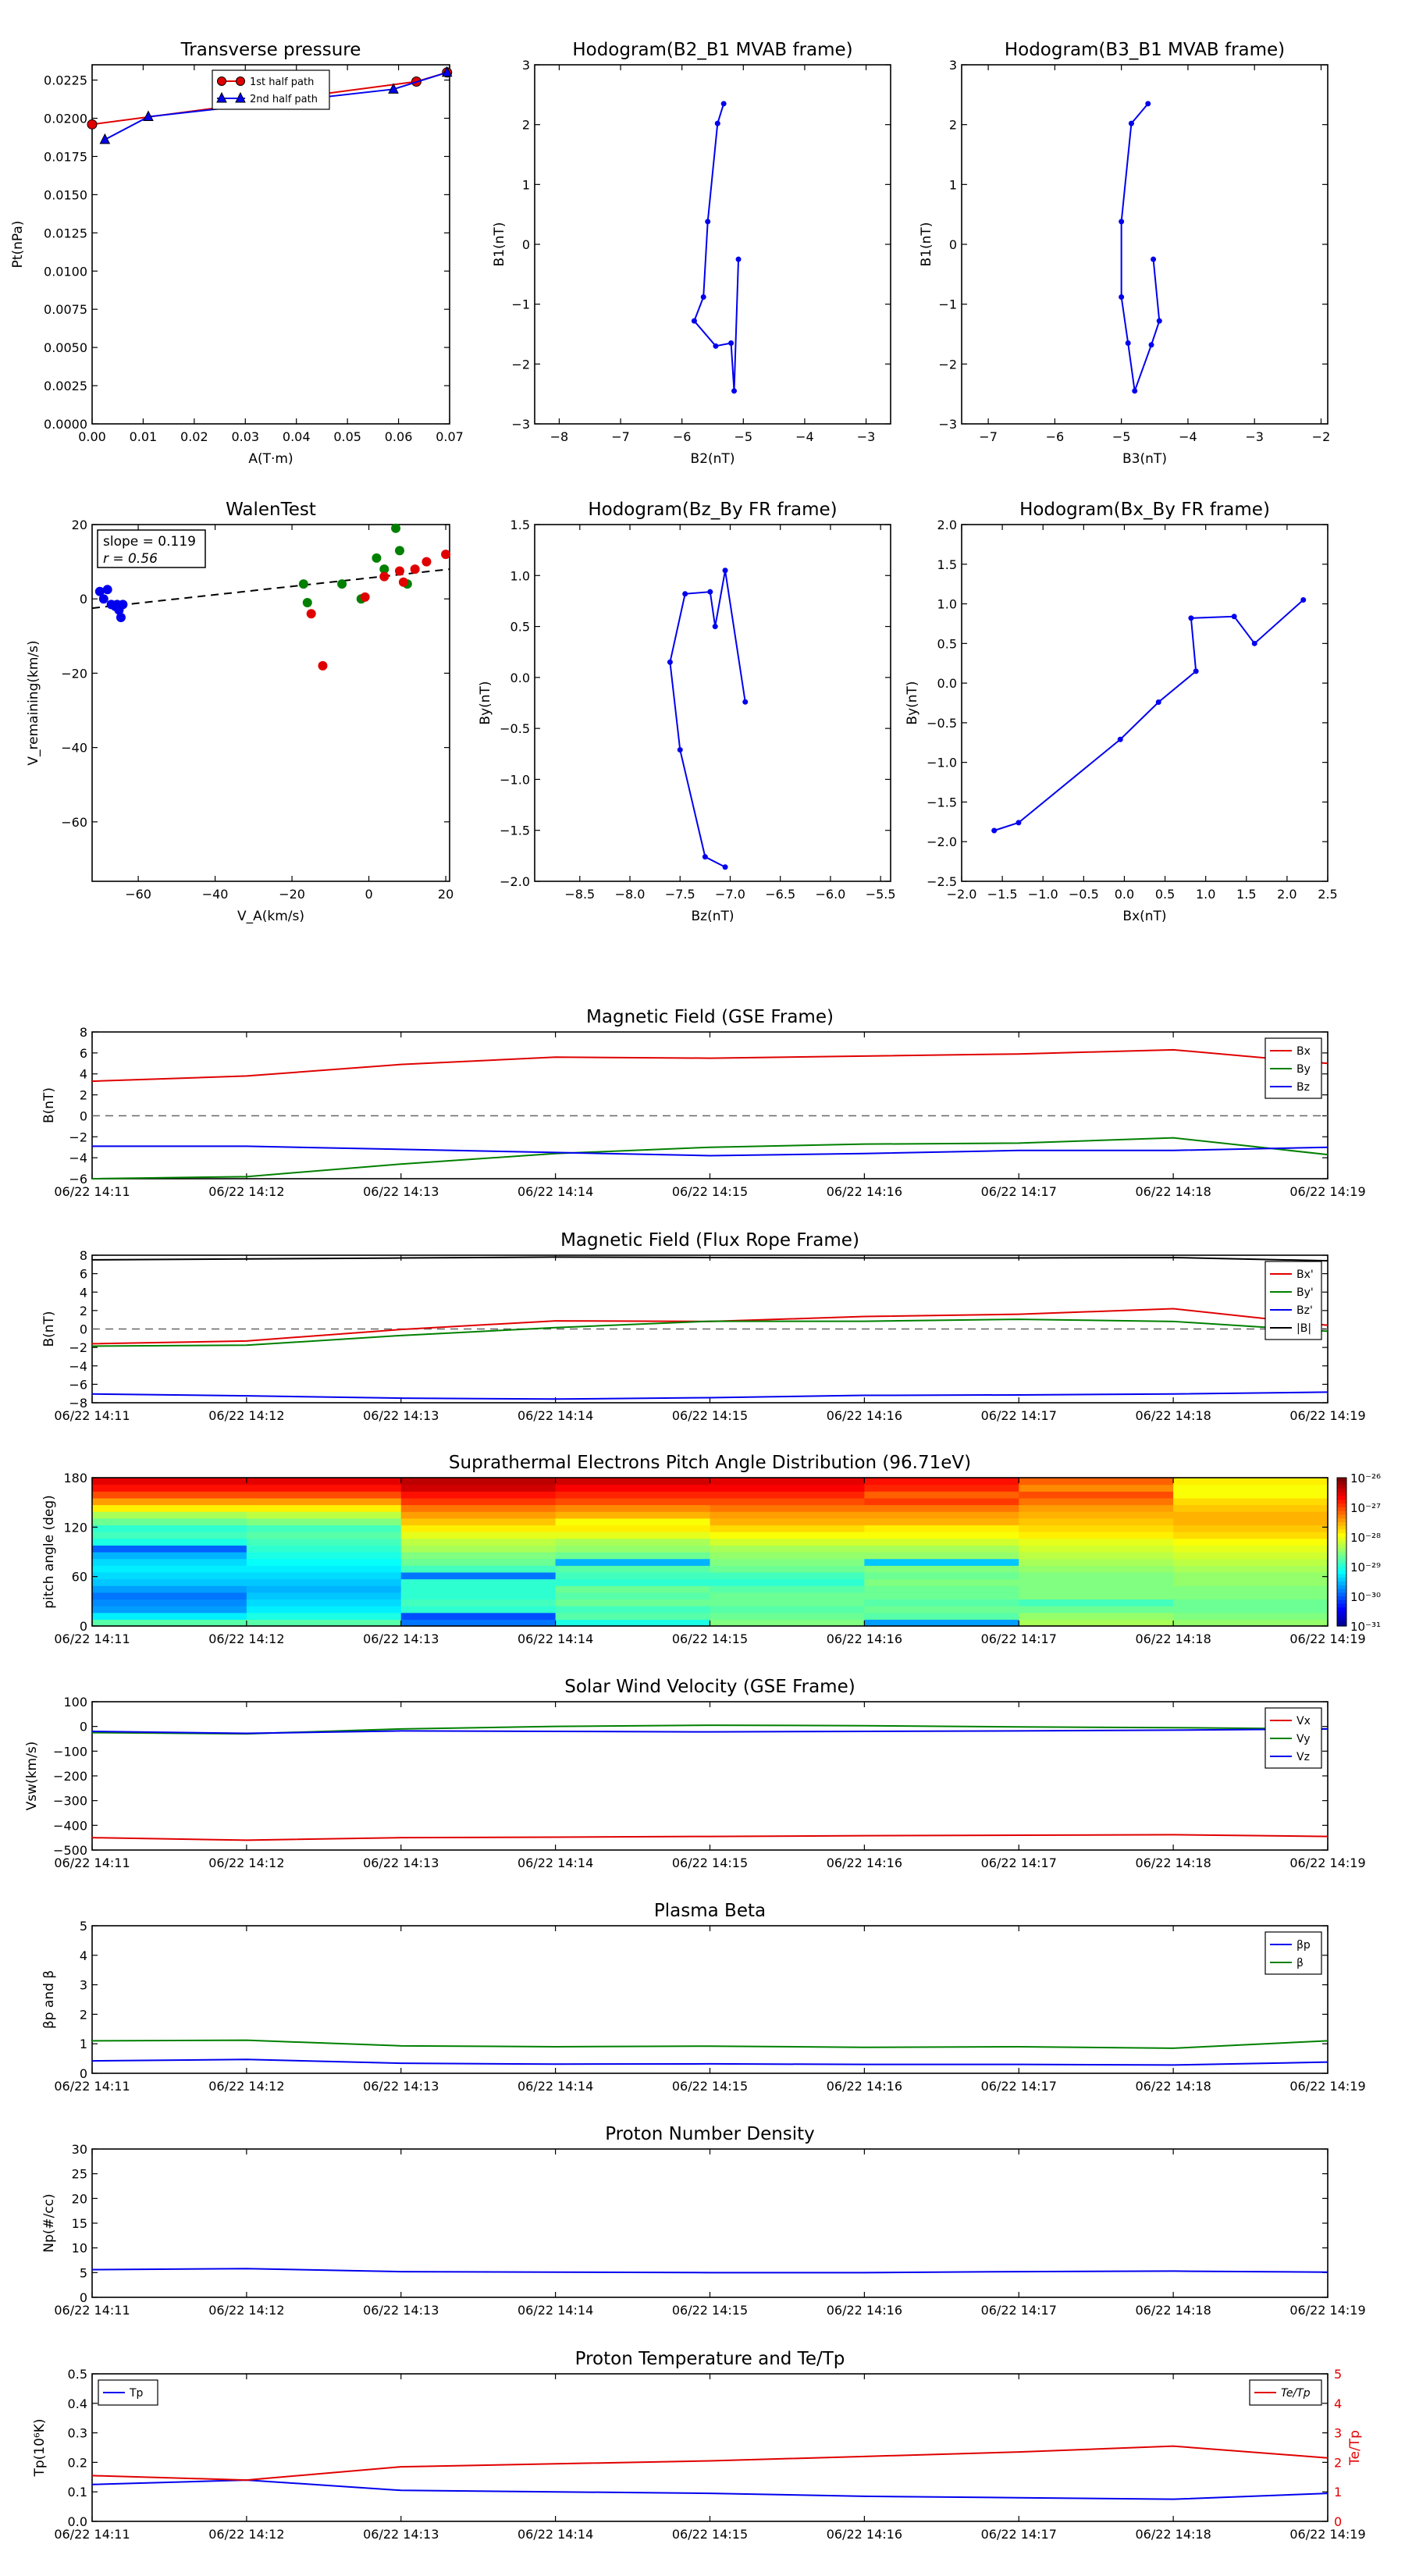 The image size is (1405, 2576). What do you see at coordinates (1165, 894) in the screenshot?
I see `x-tick-label: 0.5` at bounding box center [1165, 894].